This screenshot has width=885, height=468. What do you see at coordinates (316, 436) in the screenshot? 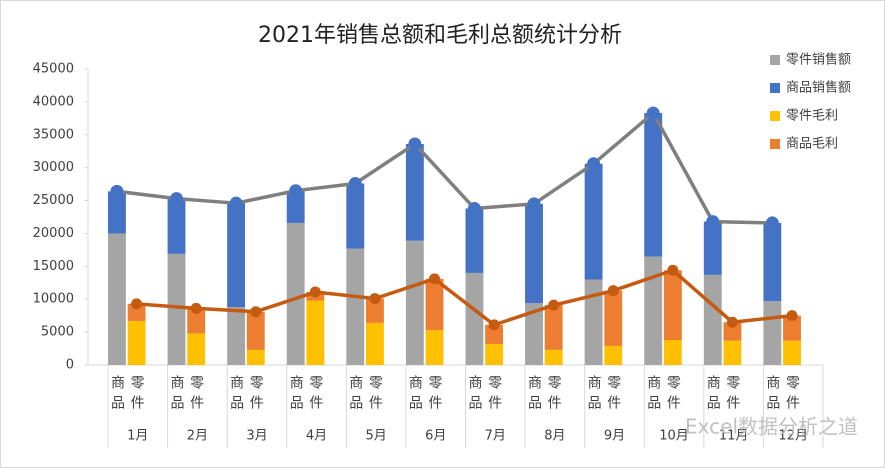
I see `x-tick-label: 4月` at bounding box center [316, 436].